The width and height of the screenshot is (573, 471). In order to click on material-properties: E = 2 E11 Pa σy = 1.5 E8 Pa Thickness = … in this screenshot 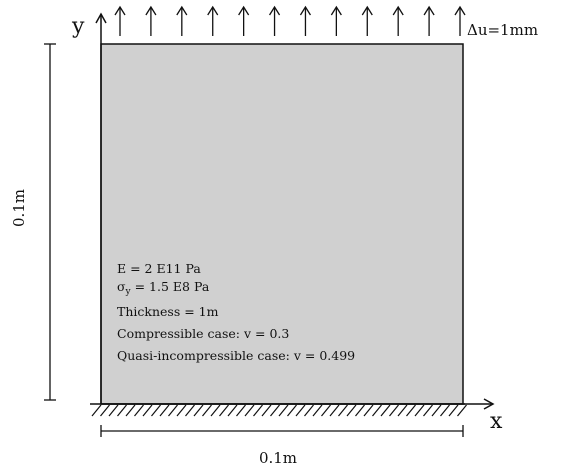, I will do `click(236, 312)`.